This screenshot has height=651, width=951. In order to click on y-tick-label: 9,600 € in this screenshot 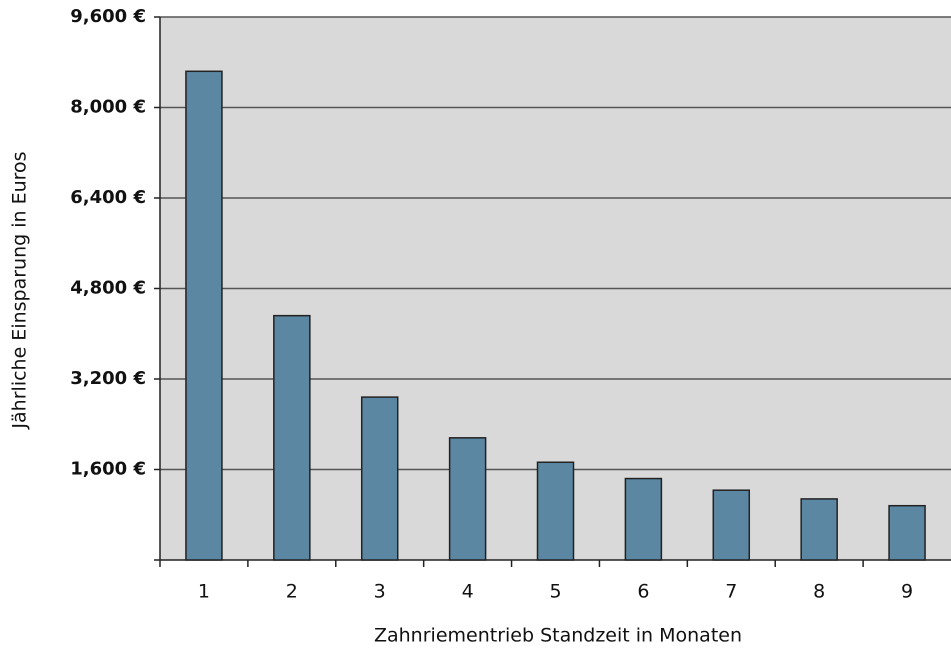, I will do `click(108, 16)`.